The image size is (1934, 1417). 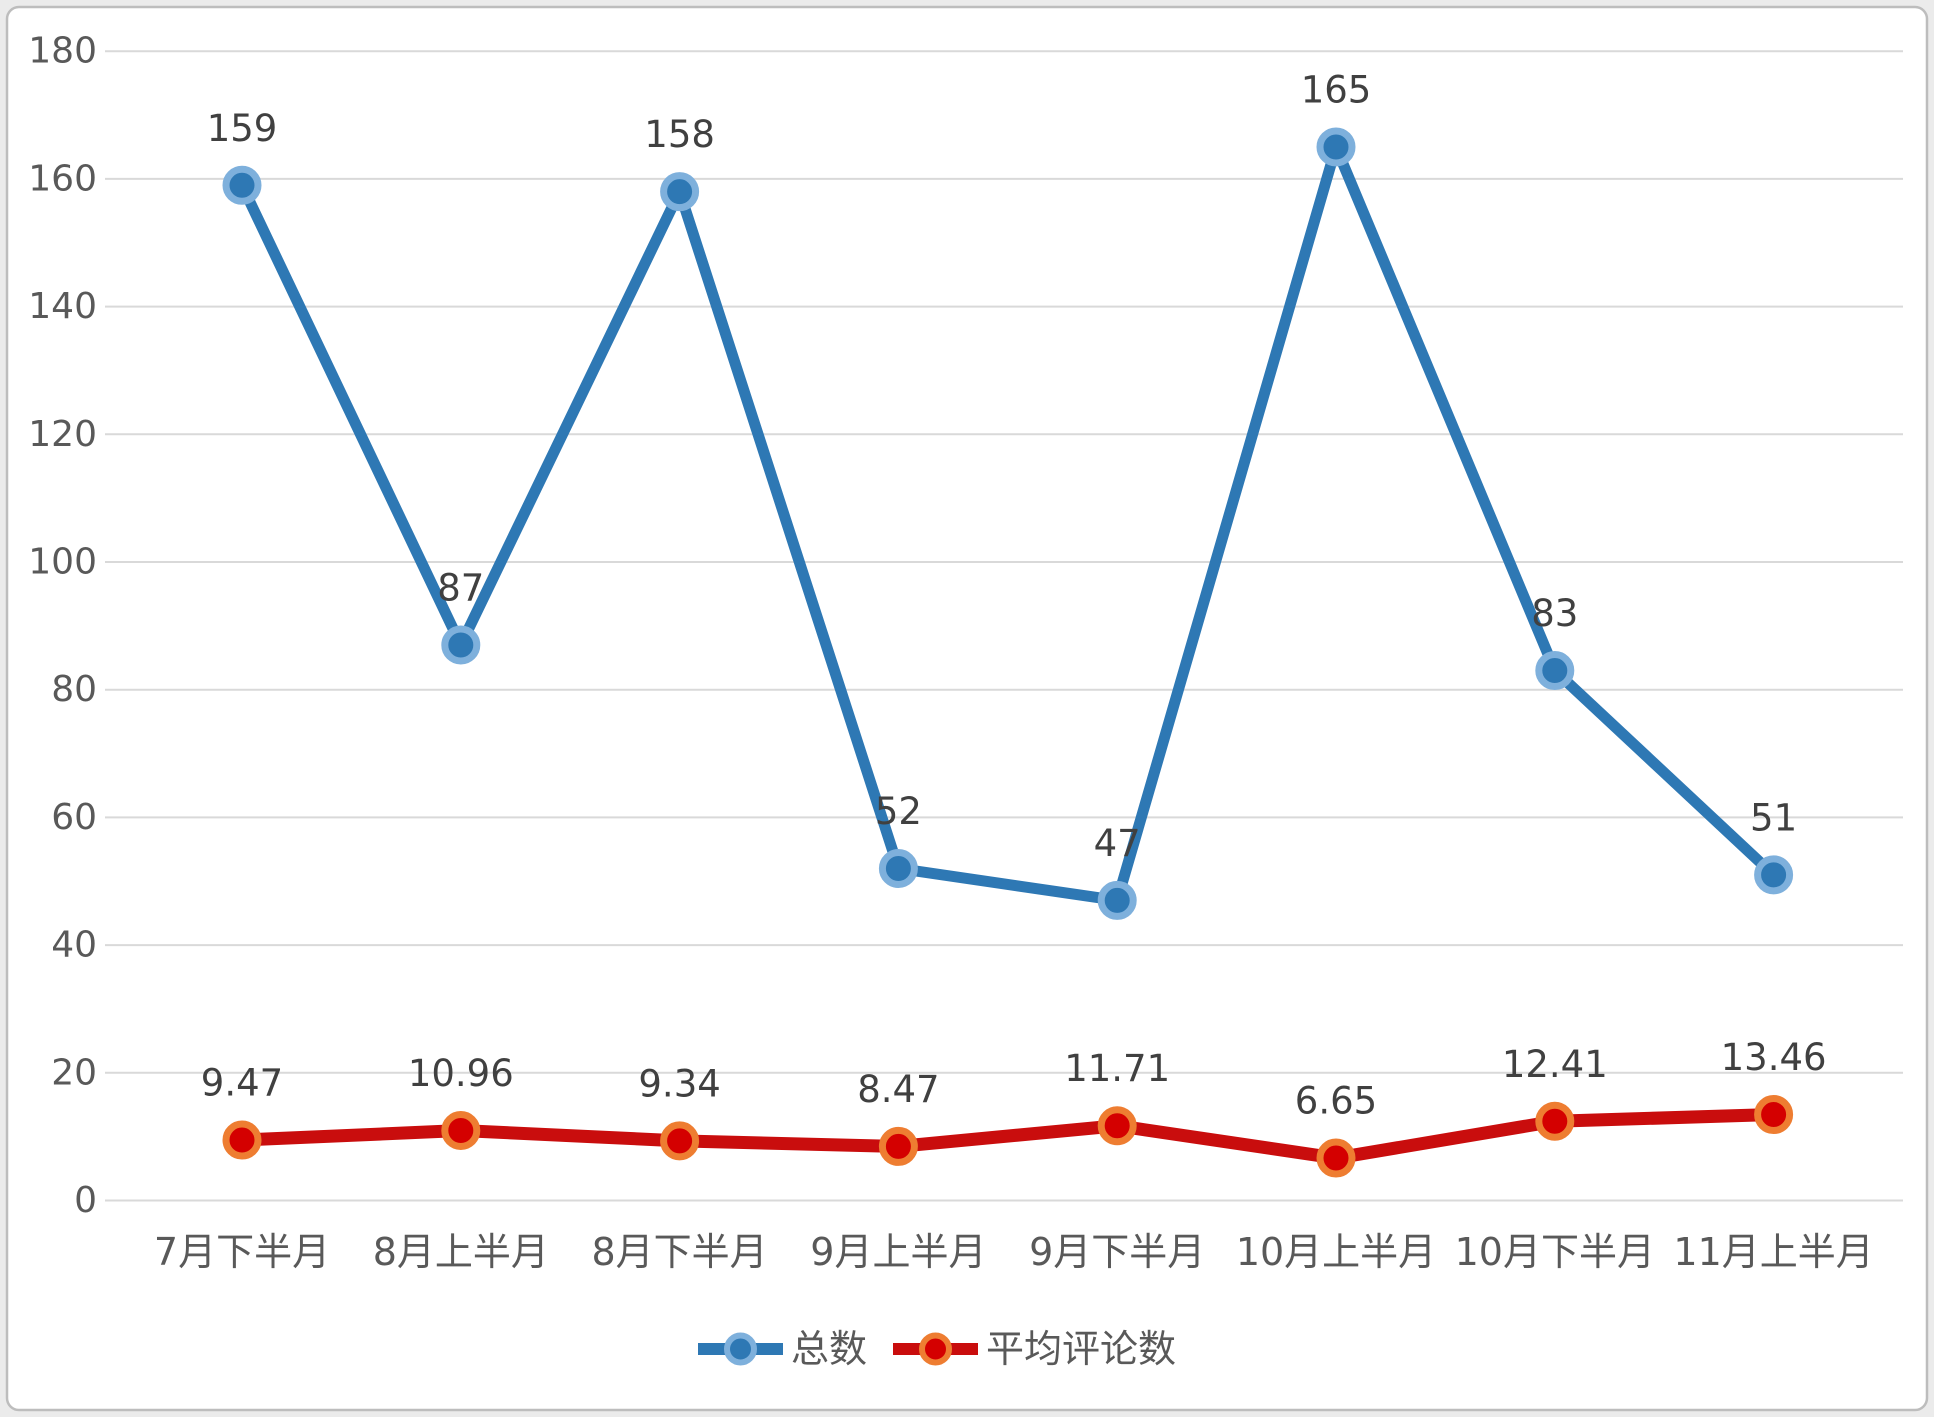 What do you see at coordinates (680, 1252) in the screenshot?
I see `x-tick-label: 8月下半月` at bounding box center [680, 1252].